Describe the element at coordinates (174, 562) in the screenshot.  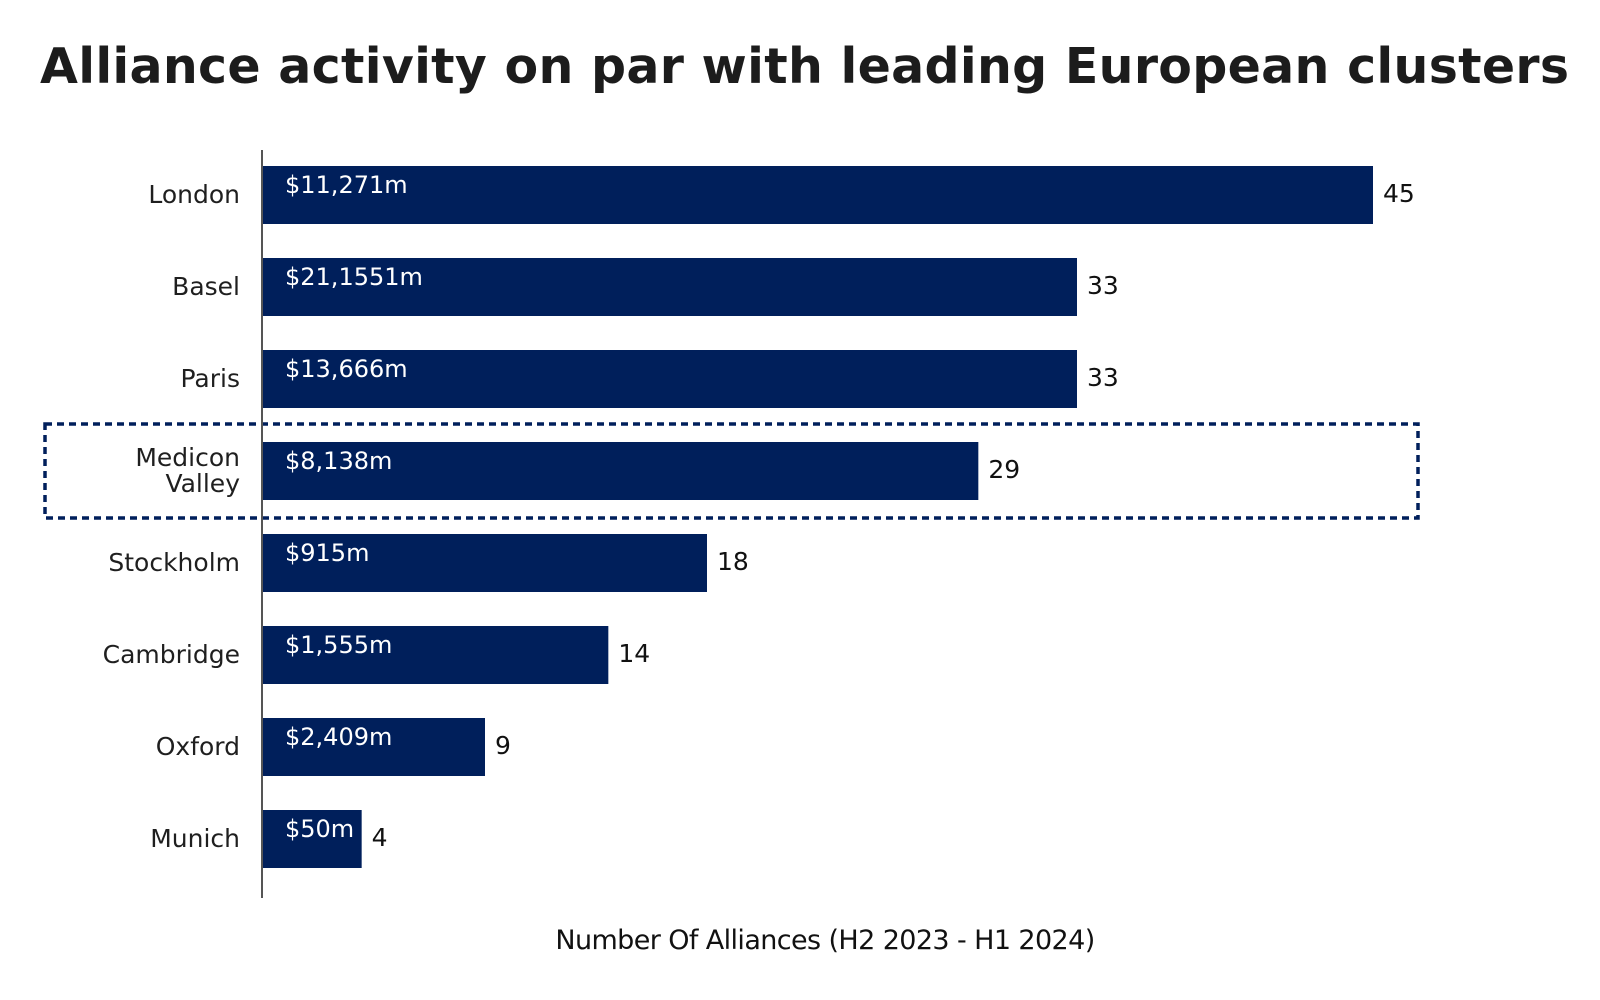
I see `category-label: Stockholm` at that location.